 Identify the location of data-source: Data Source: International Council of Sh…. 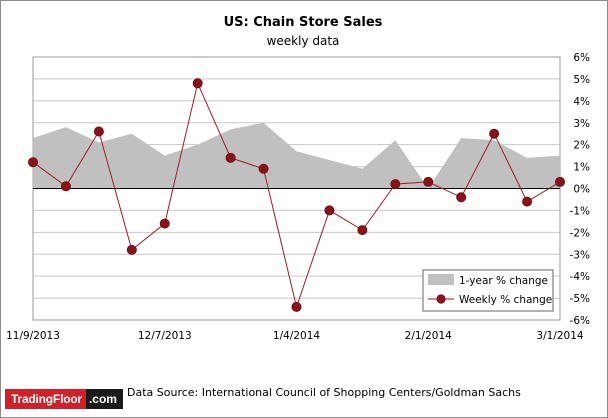
(324, 392).